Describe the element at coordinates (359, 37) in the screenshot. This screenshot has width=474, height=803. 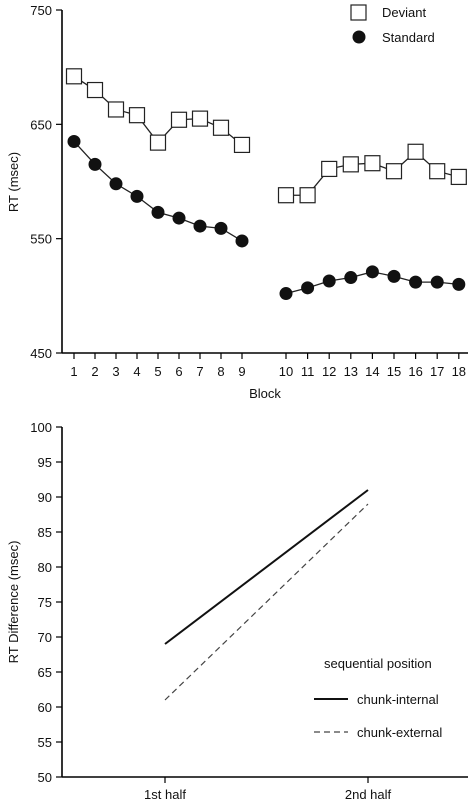
I see `legend-marker-standard` at that location.